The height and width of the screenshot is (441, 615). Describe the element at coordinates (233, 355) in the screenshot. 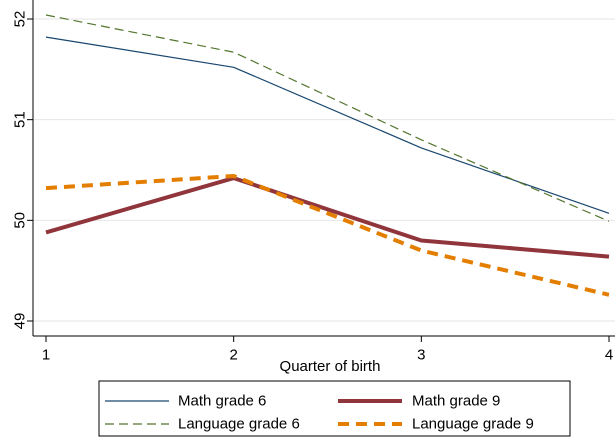

I see `x-tick-label: 2` at that location.